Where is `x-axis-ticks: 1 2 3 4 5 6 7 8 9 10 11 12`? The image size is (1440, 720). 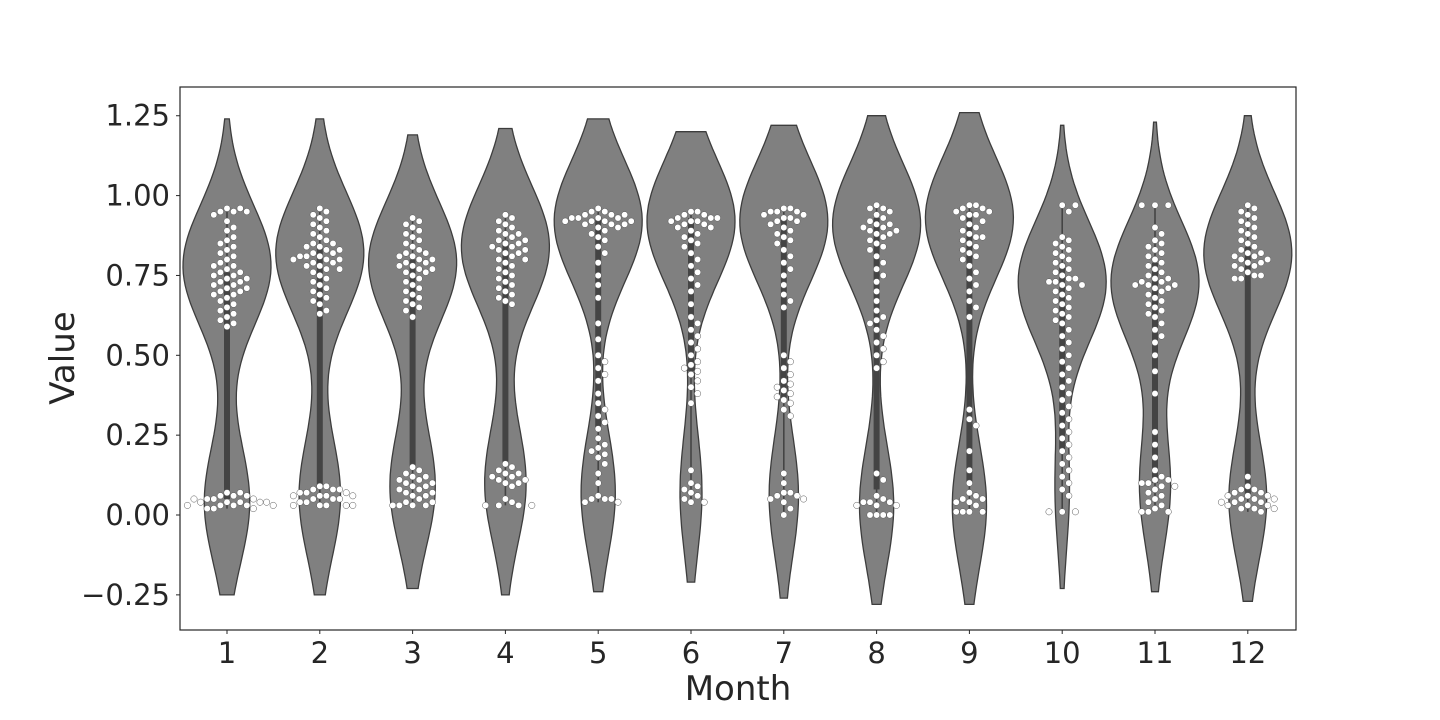
x-axis-ticks: 1 2 3 4 5 6 7 8 9 10 11 12 is located at coordinates (742, 650).